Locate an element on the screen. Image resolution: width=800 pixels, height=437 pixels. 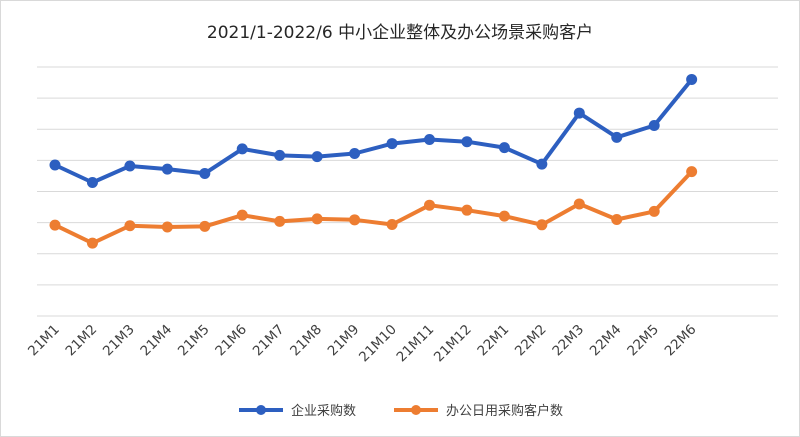
x-tick-label: 21M4 is located at coordinates (156, 341).